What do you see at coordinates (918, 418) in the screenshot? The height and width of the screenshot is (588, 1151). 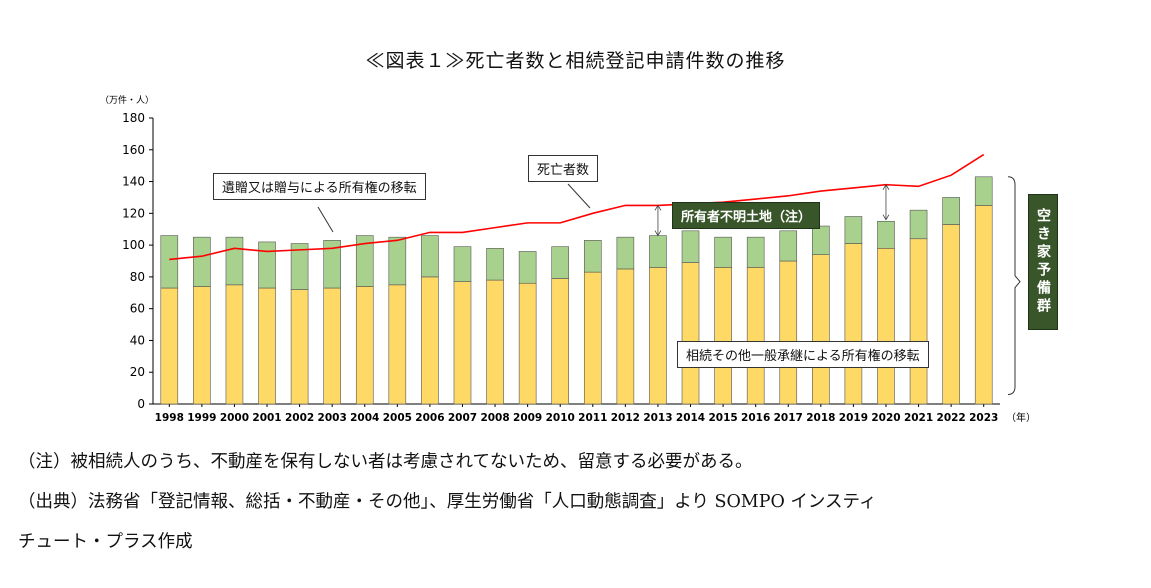 I see `x-tick-label: 2021` at bounding box center [918, 418].